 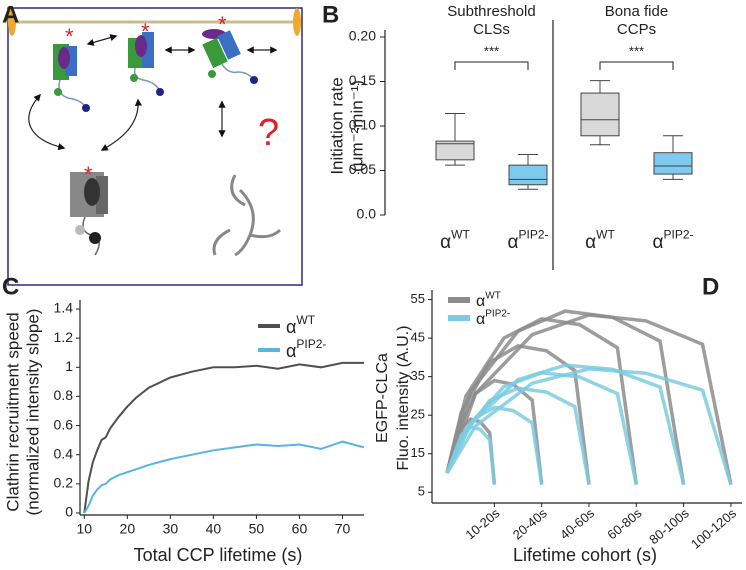 What do you see at coordinates (64, 337) in the screenshot?
I see `y-tick-label: 1.2` at bounding box center [64, 337].